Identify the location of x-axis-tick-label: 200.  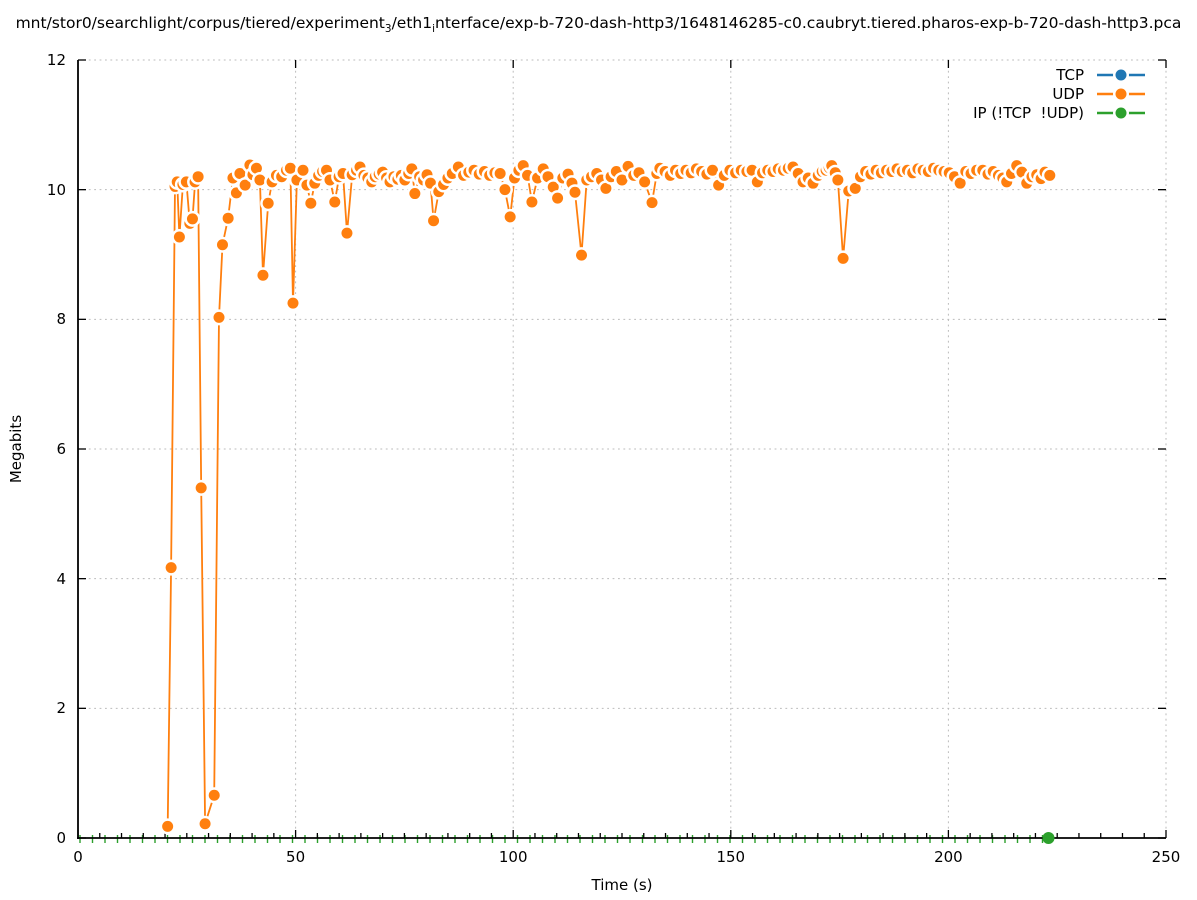
(948, 857).